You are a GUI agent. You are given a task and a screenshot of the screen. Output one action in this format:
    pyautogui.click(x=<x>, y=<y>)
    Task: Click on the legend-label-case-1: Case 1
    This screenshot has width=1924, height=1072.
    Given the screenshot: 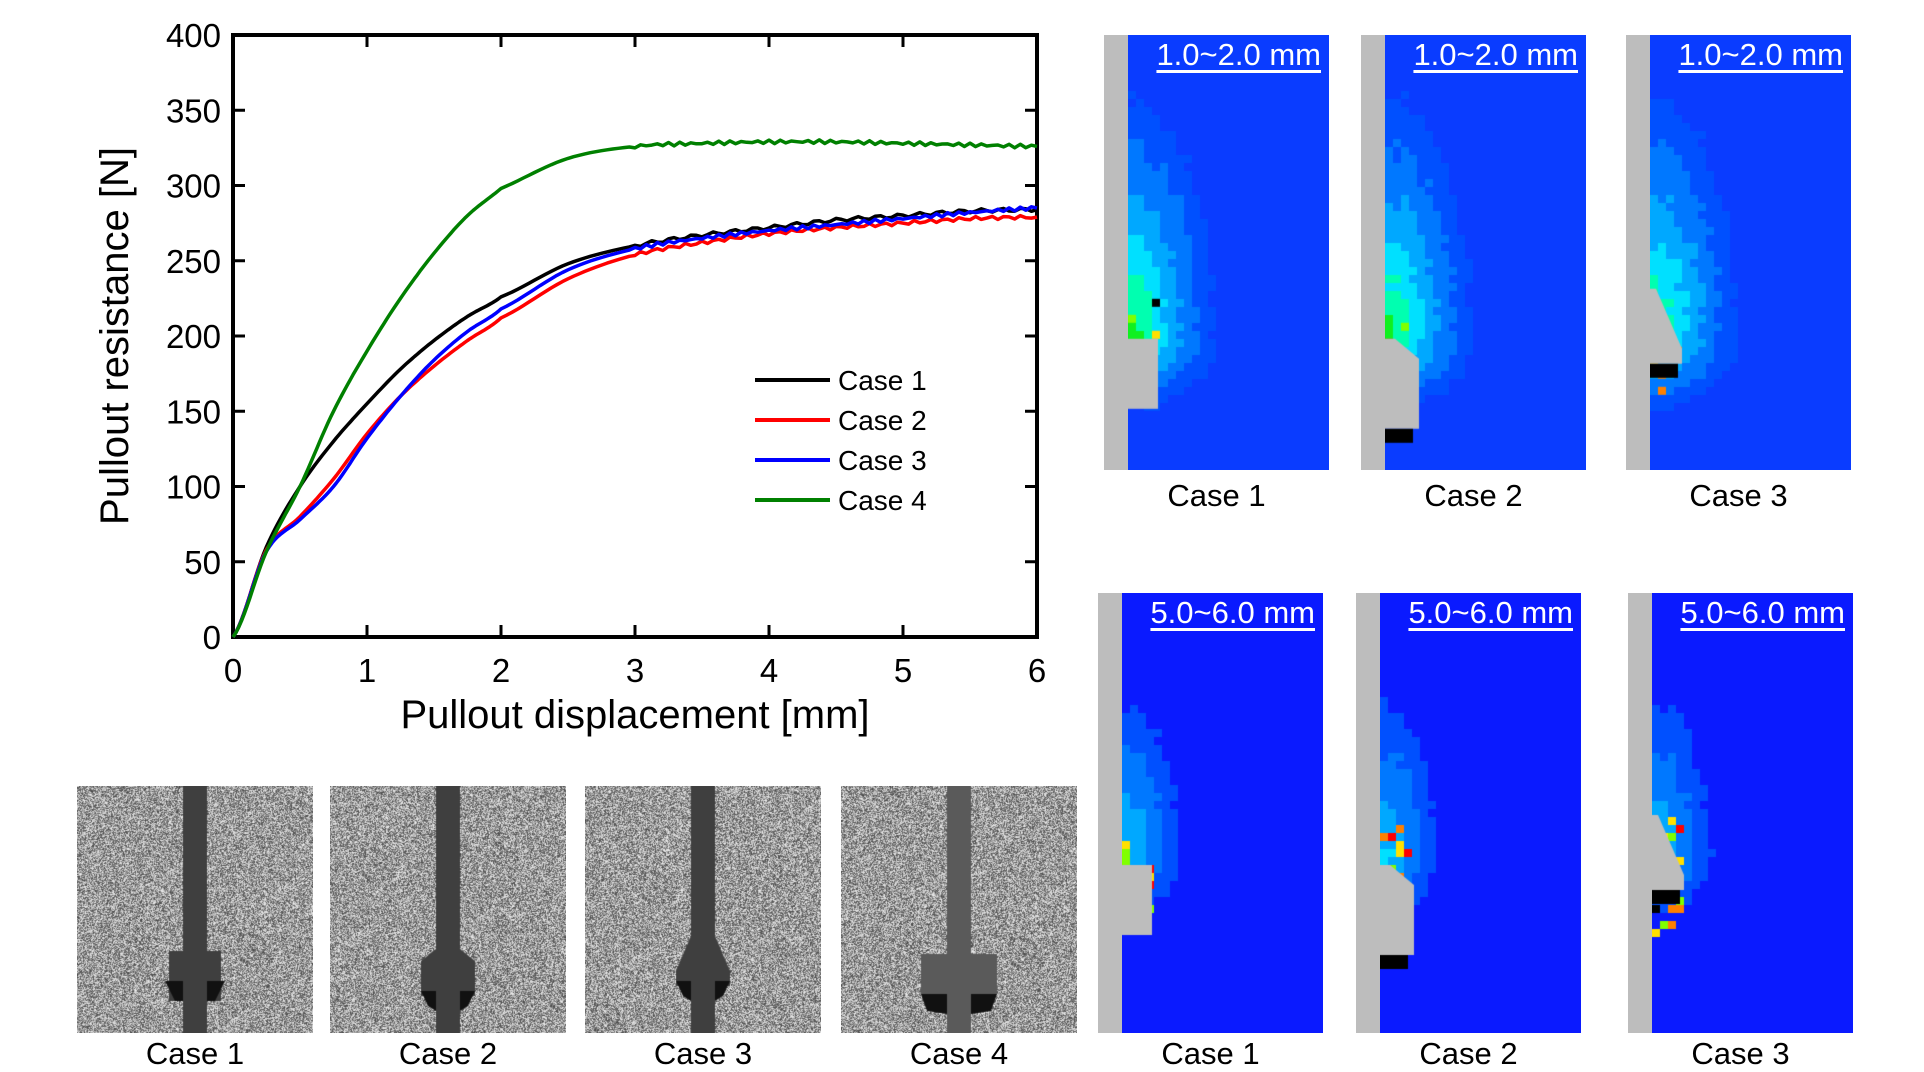 What is the action you would take?
    pyautogui.click(x=882, y=380)
    